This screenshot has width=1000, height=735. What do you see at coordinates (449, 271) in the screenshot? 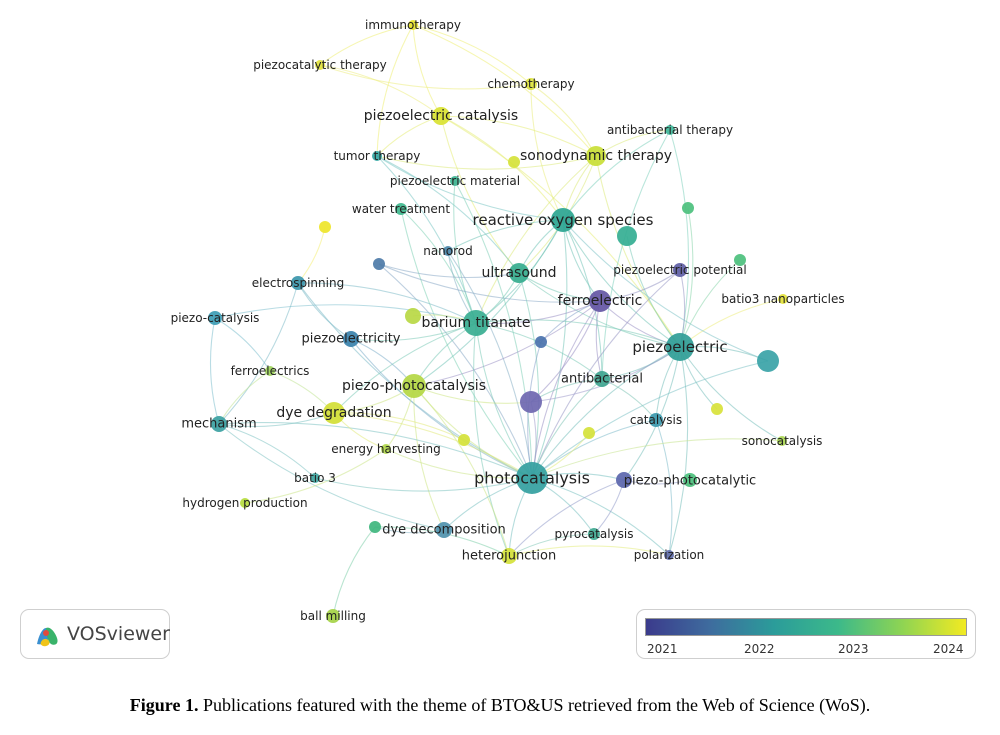
I see `edge-blue_dot1-ultrasound` at bounding box center [449, 271].